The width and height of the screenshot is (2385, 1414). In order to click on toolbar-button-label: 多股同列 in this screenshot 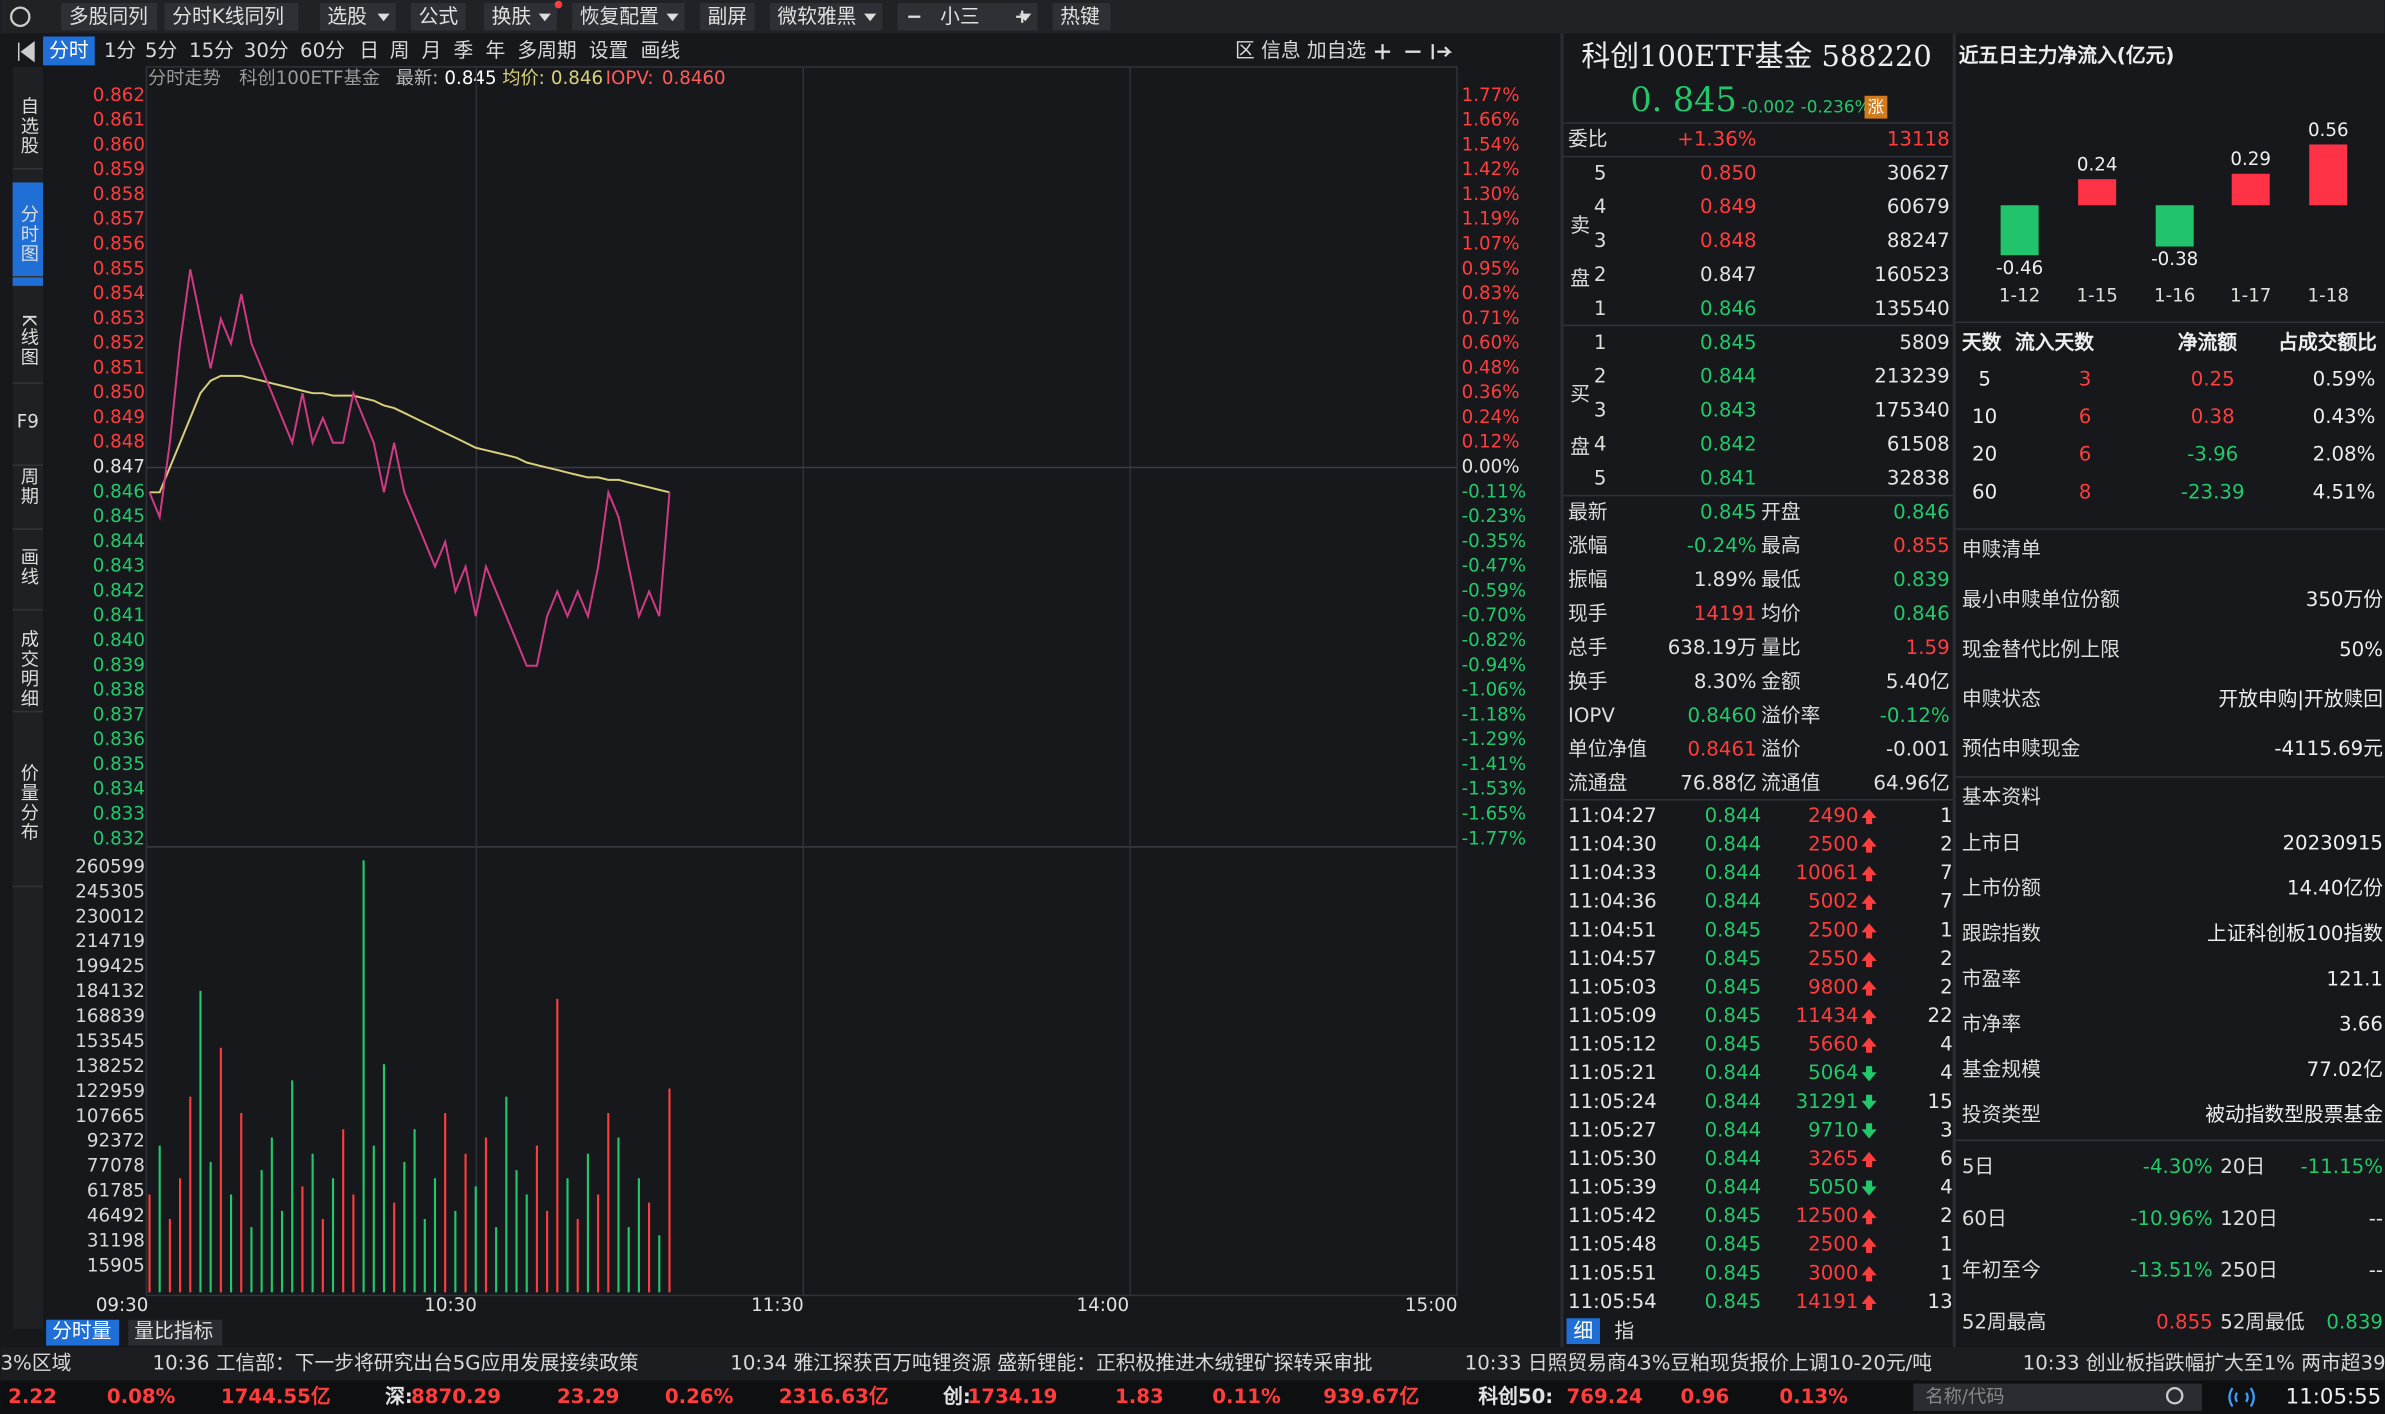, I will do `click(108, 16)`.